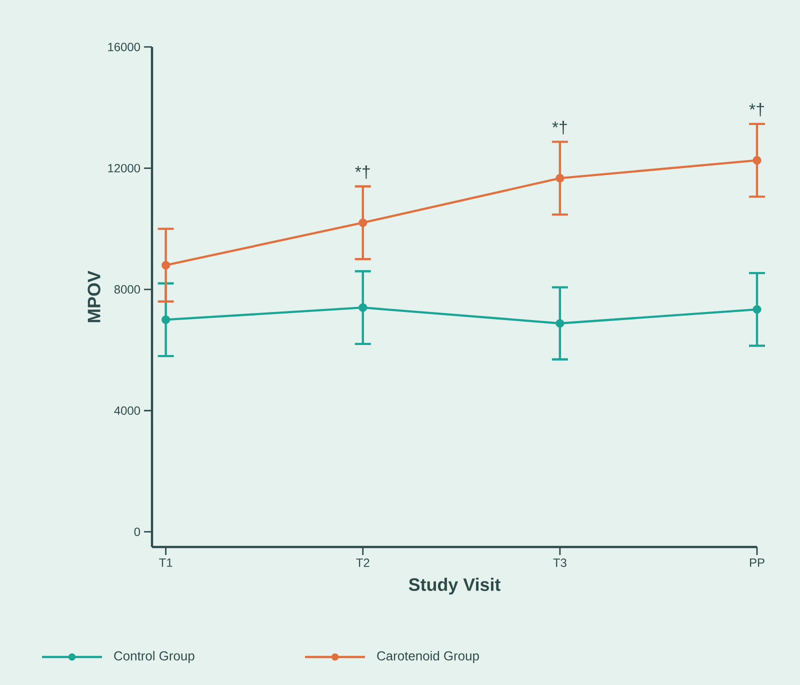 The height and width of the screenshot is (685, 800). I want to click on legend-label: Carotenoid Group, so click(428, 657).